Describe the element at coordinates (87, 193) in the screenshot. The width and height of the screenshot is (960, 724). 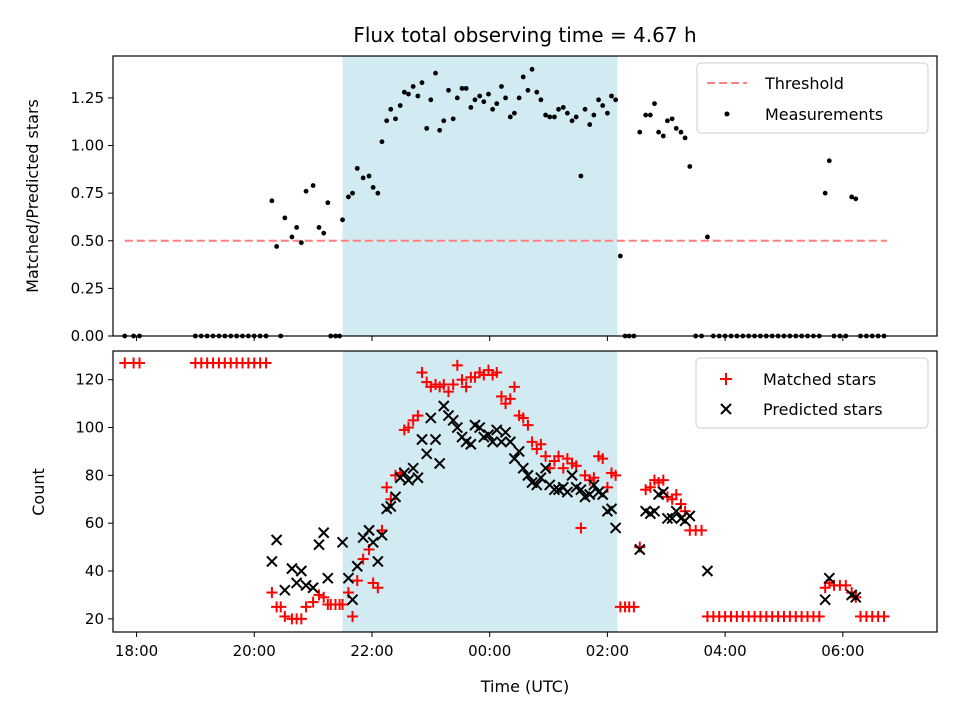
I see `top-y-tick-label: 0.75` at that location.